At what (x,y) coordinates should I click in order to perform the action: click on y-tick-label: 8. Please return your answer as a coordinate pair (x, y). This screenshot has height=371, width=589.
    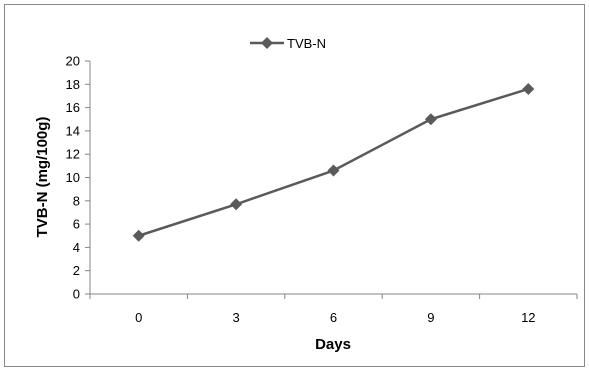
    Looking at the image, I should click on (76, 200).